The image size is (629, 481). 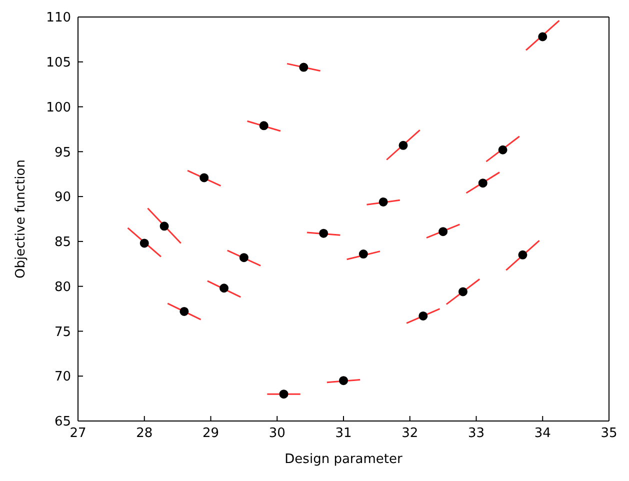 What do you see at coordinates (62, 332) in the screenshot?
I see `y-tick-label: 75` at bounding box center [62, 332].